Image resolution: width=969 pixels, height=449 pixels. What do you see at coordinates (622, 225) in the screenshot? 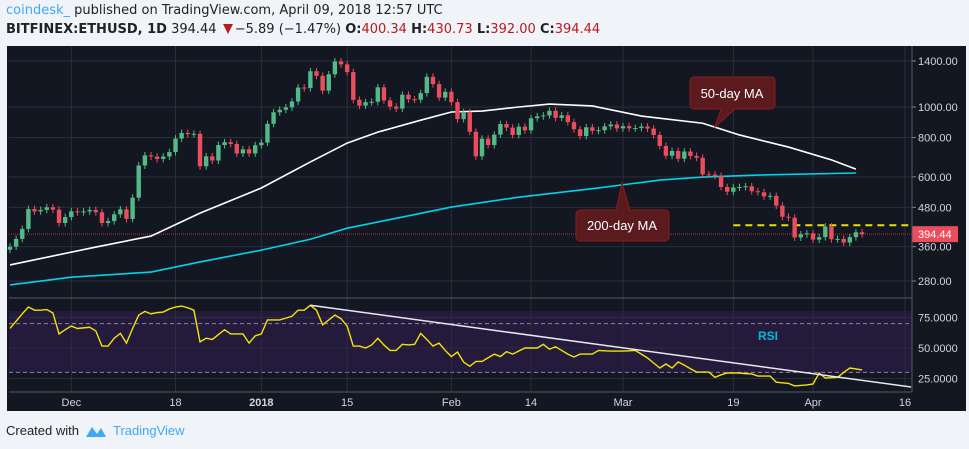
I see `ma200-label: 200-day MA` at bounding box center [622, 225].